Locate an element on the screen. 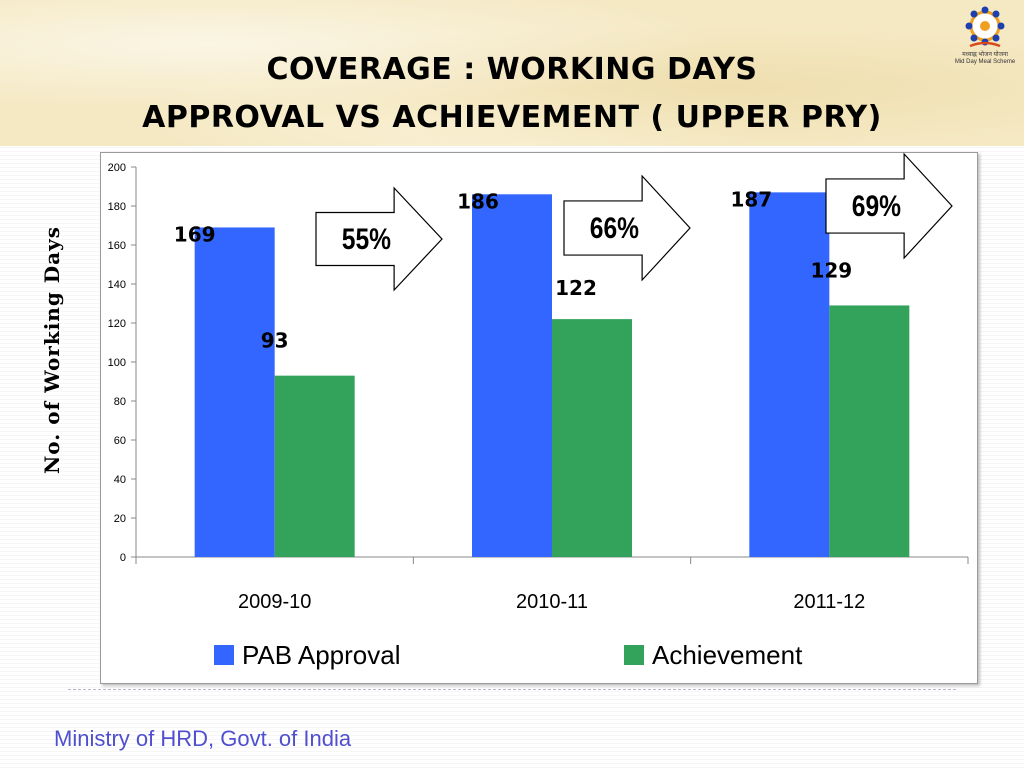  y-tick-label: 80 is located at coordinates (120, 402).